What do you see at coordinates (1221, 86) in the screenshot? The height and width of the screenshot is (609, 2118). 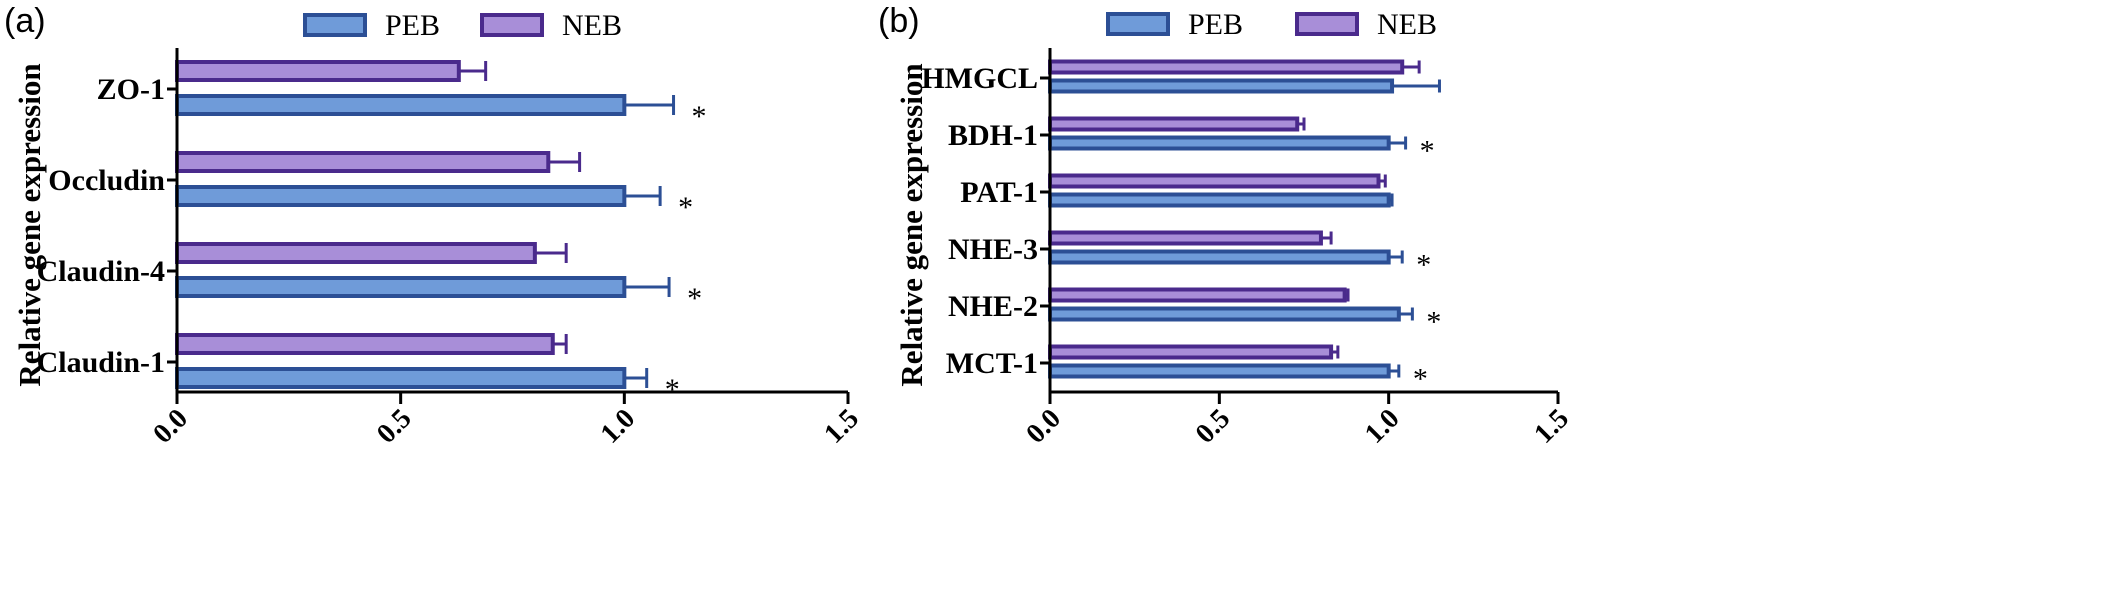 I see `bar-peb-hmgcl` at bounding box center [1221, 86].